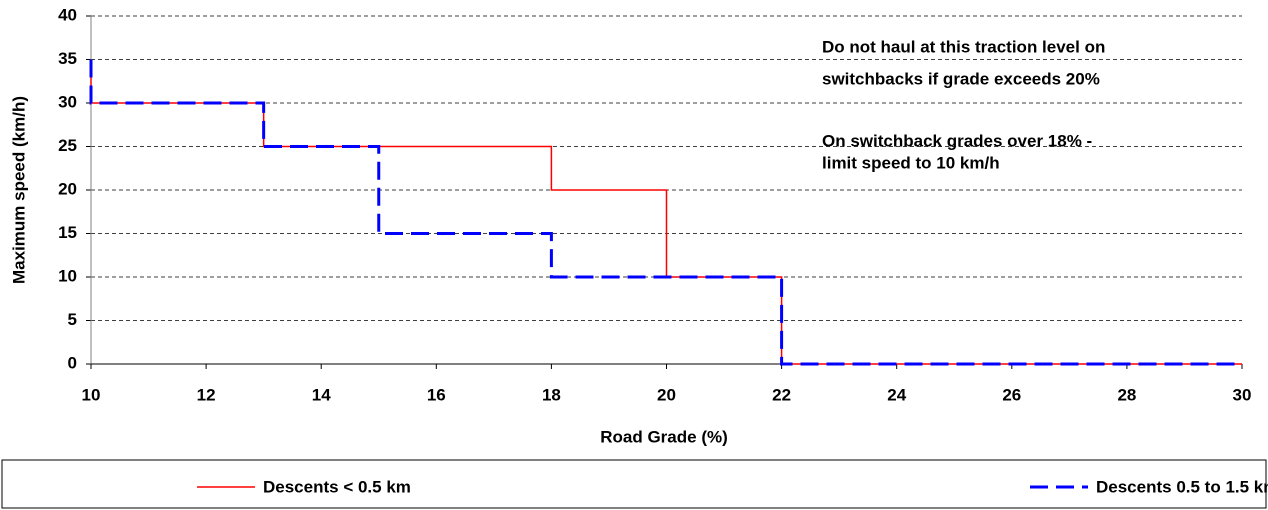 The width and height of the screenshot is (1268, 510). I want to click on x-tick-label: 12, so click(206, 394).